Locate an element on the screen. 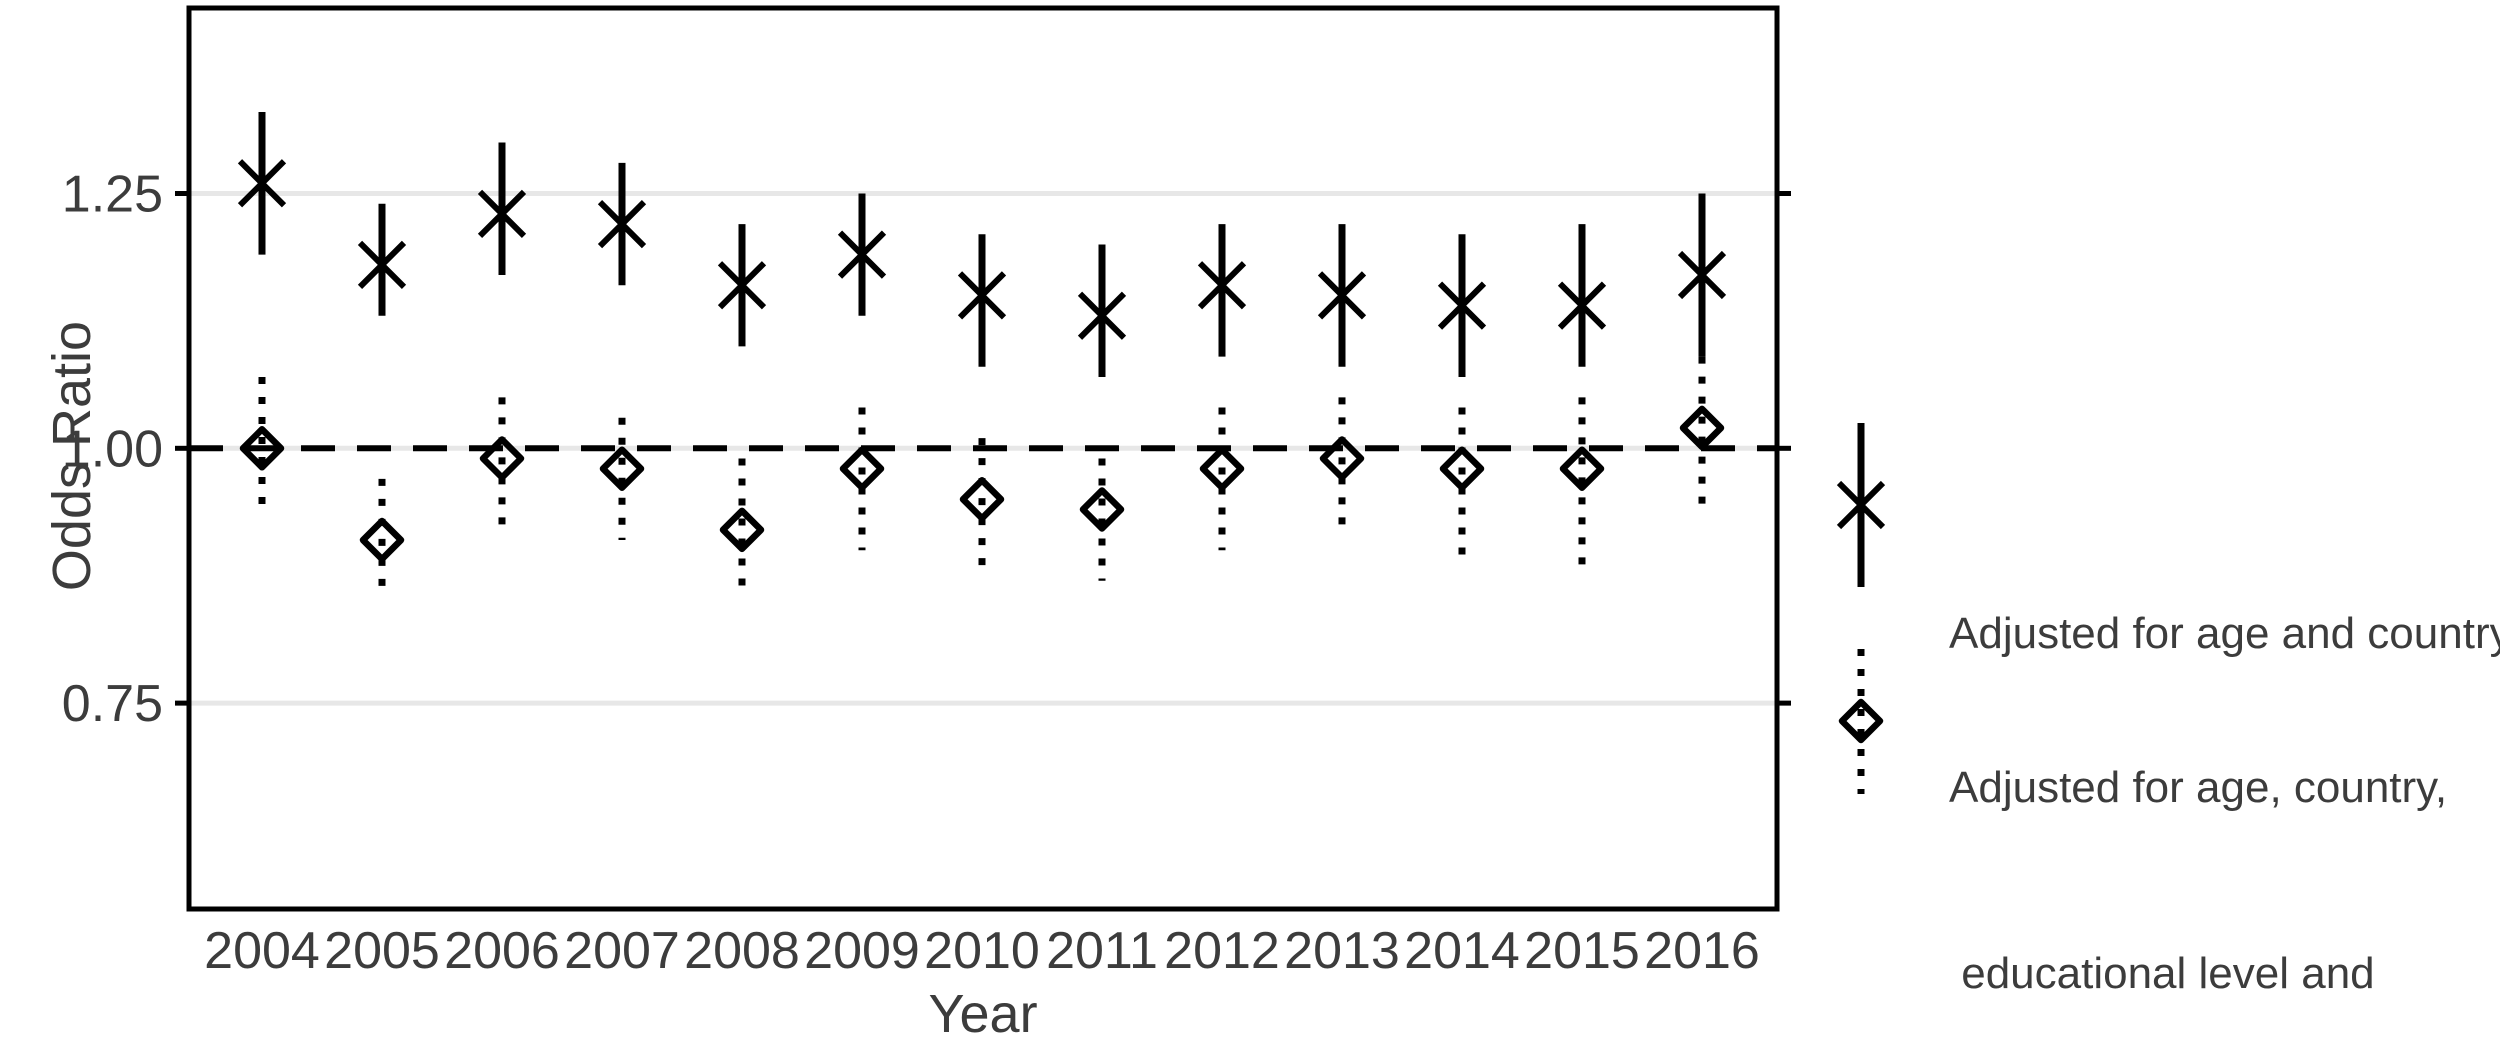 The height and width of the screenshot is (1045, 2500). x-tick-label-2011: 2011 is located at coordinates (1102, 951).